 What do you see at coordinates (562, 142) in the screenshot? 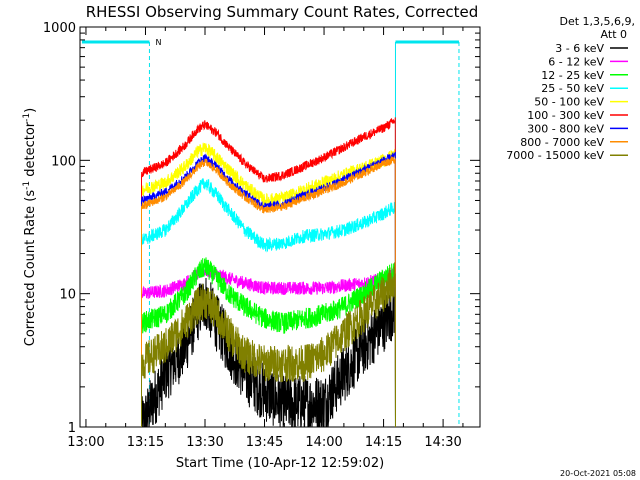
I see `legend-item-label: 800 - 7000 keV` at bounding box center [562, 142].